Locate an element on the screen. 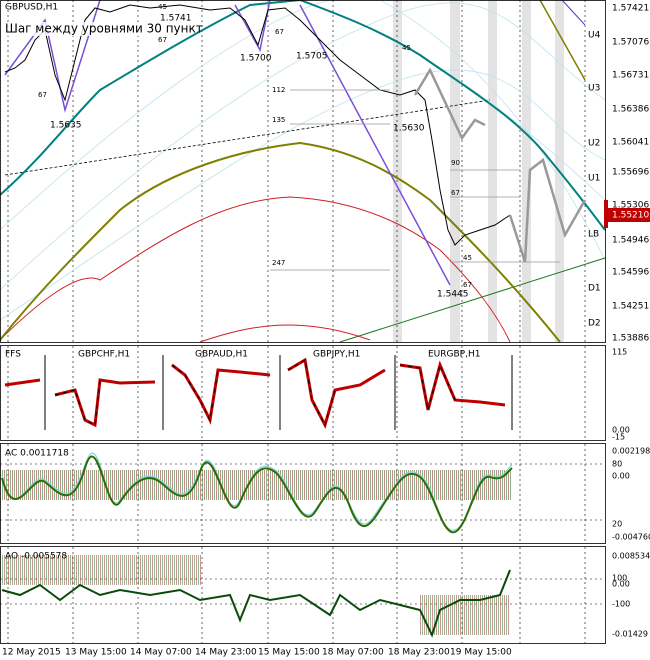  price-tick: 1.56386 is located at coordinates (630, 110).